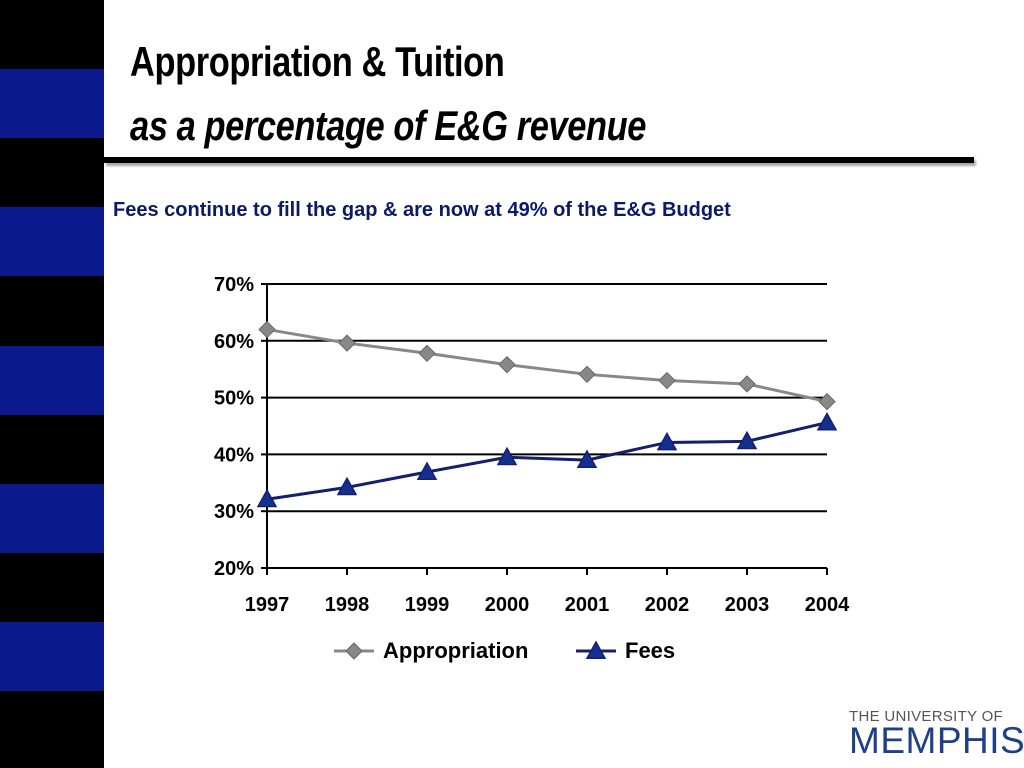 This screenshot has width=1024, height=768. Describe the element at coordinates (347, 605) in the screenshot. I see `x-tick-label: 1998` at that location.